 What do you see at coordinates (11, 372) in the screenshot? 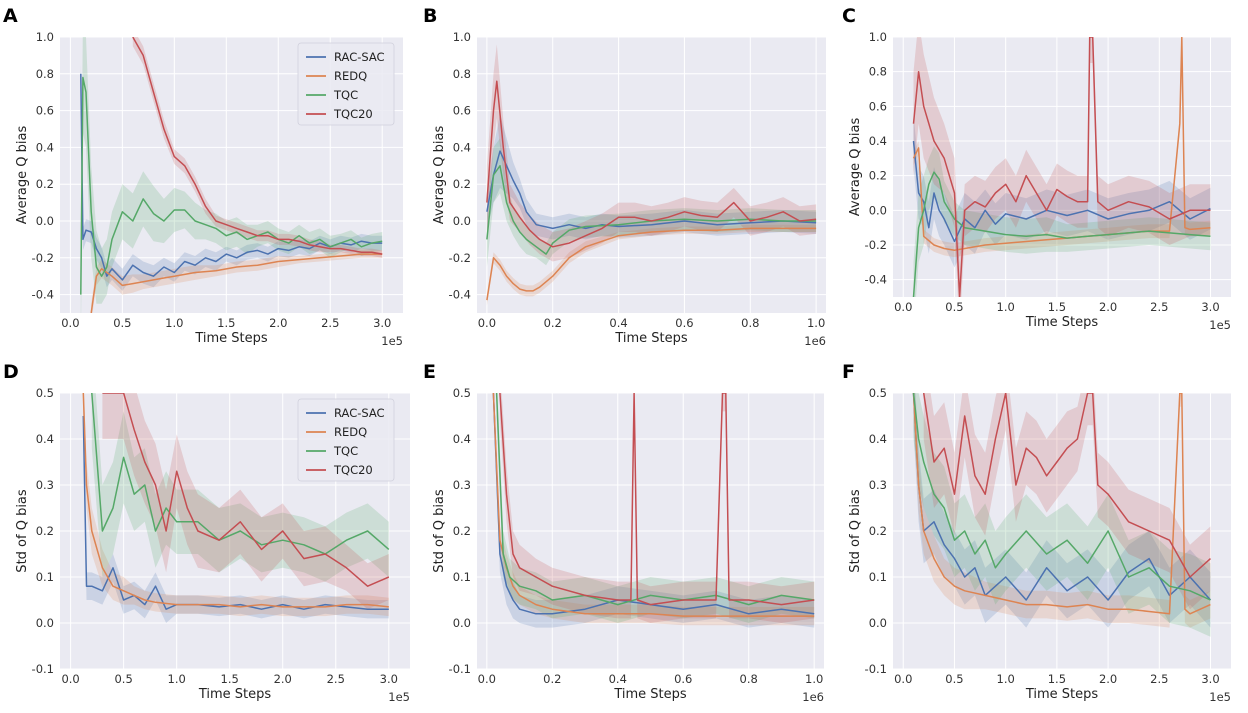
I see `panel-letter: D` at bounding box center [11, 372].